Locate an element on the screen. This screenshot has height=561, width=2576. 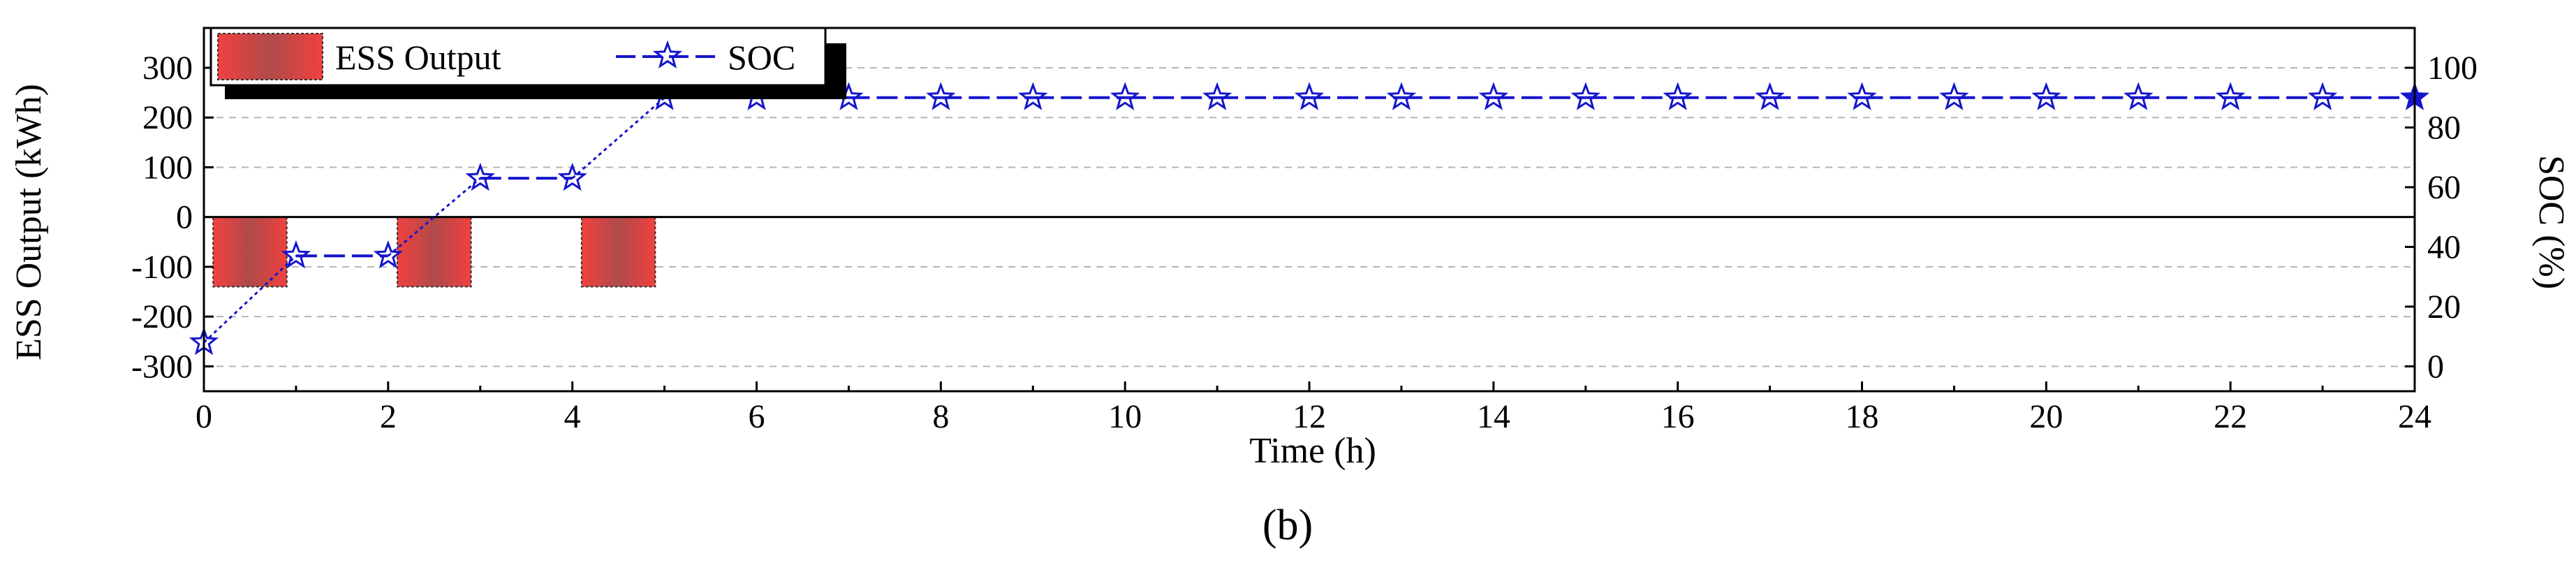
legend-label-soc: SOC is located at coordinates (761, 58).